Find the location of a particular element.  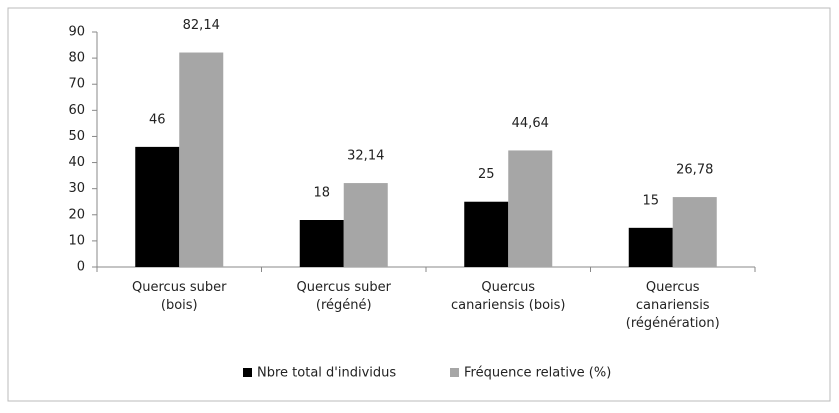

x-tick-label: Quercus canariensis (régénération) is located at coordinates (673, 305).